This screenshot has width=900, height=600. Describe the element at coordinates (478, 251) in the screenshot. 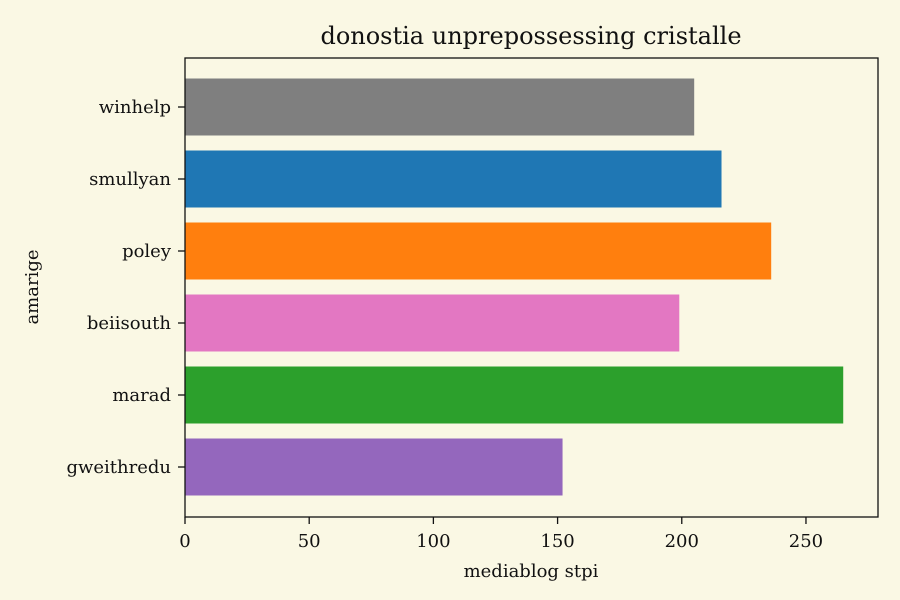

I see `bar-poley` at that location.